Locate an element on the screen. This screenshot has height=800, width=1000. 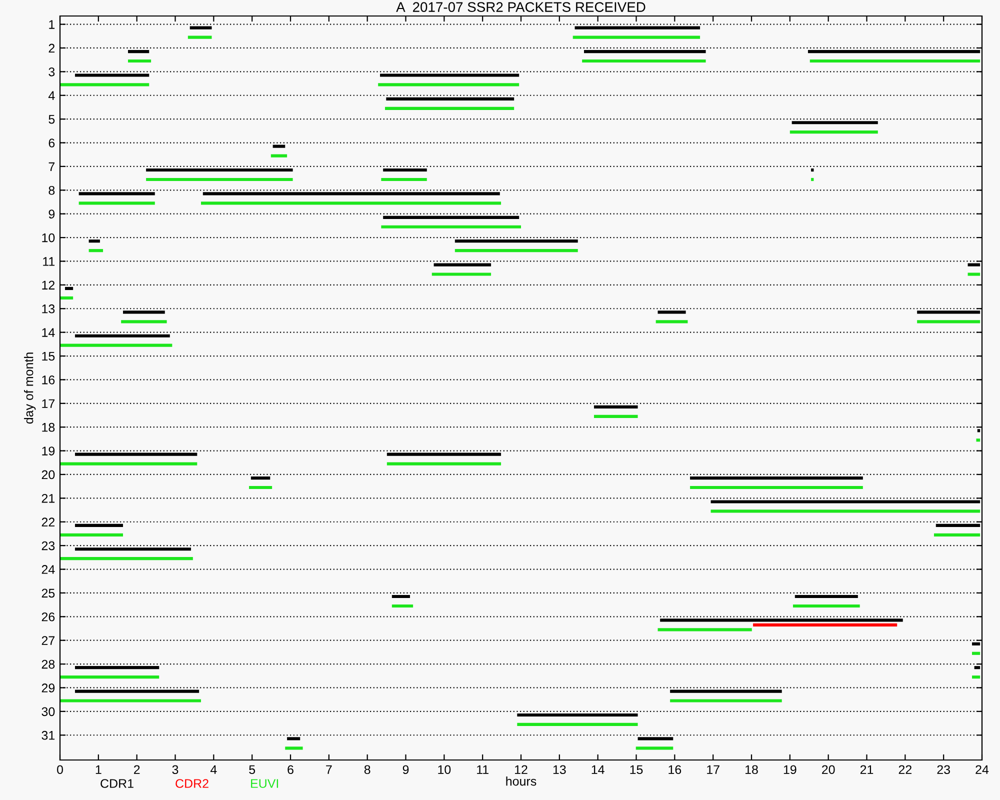
y-tick-label: 23 is located at coordinates (48, 545).